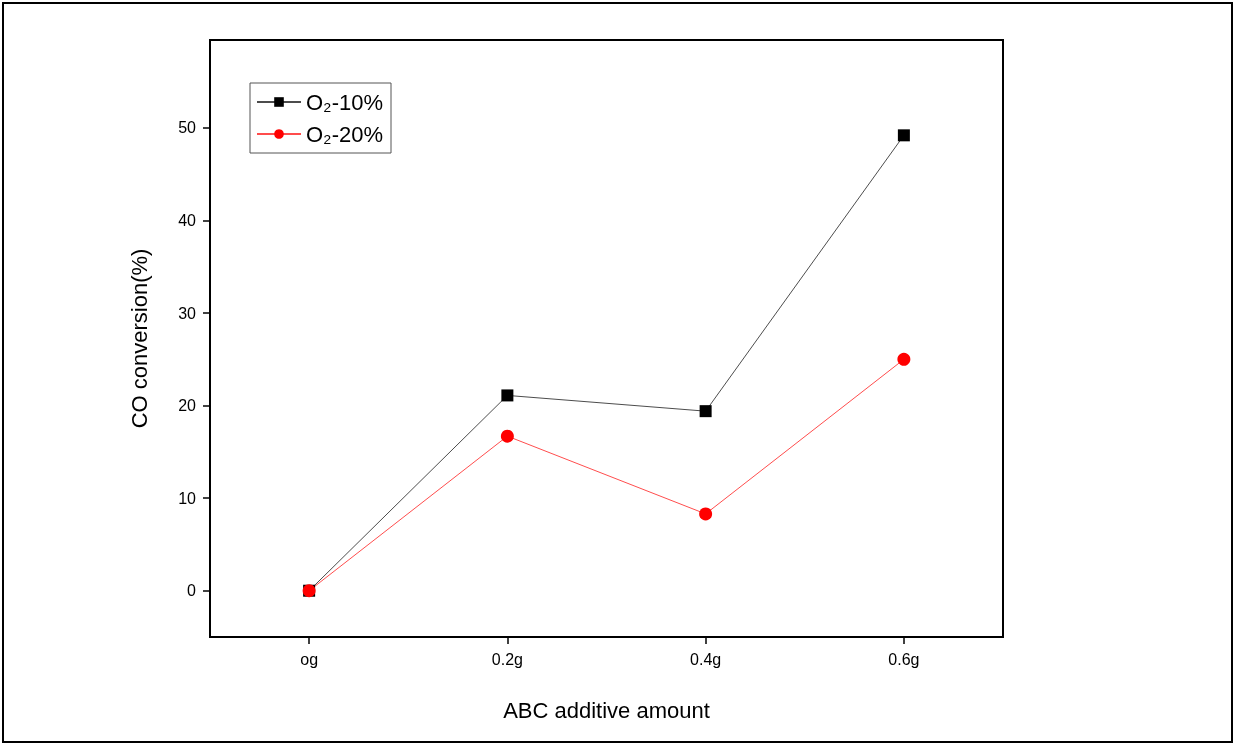 This screenshot has width=1235, height=745. I want to click on legend-label: O₂-20%, so click(345, 134).